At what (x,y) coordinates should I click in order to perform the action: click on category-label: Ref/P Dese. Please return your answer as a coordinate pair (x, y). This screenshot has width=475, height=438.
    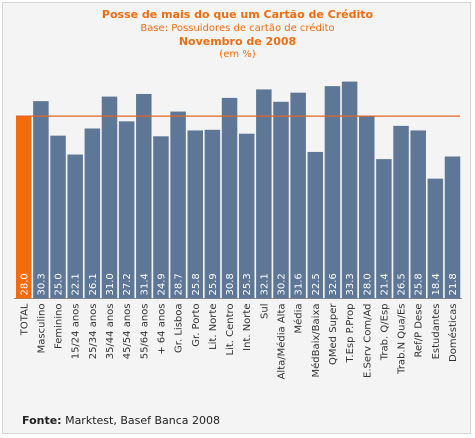
    Looking at the image, I should click on (419, 331).